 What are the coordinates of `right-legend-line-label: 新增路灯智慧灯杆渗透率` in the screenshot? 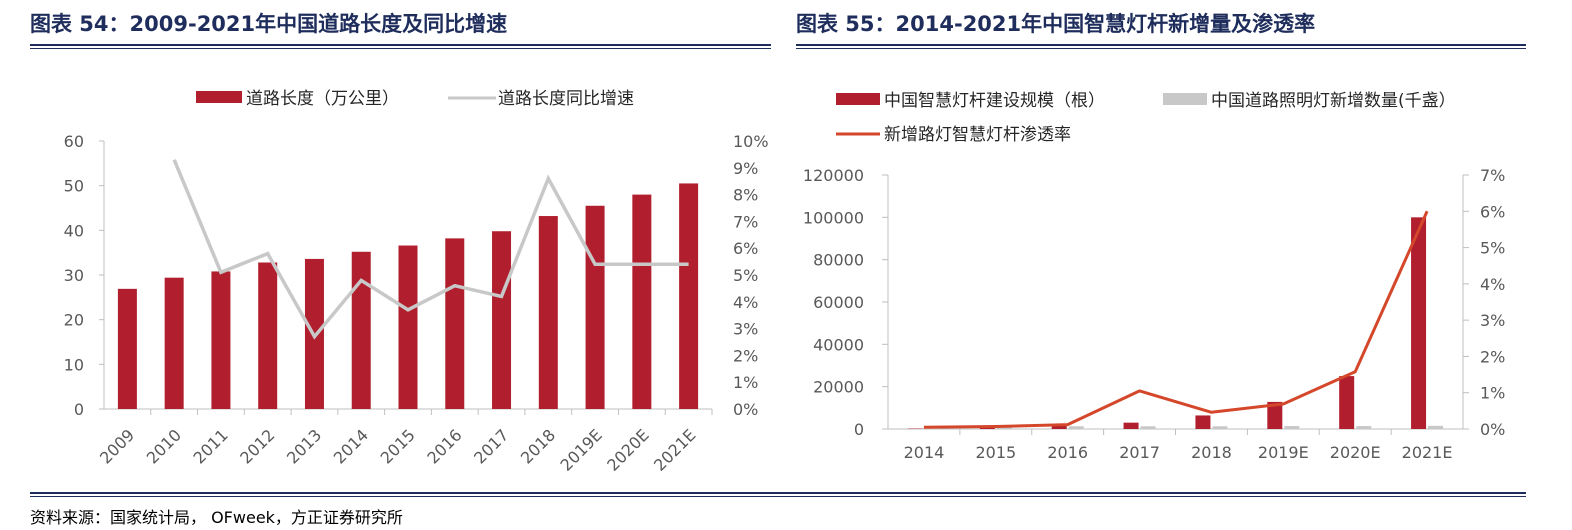 It's located at (977, 135).